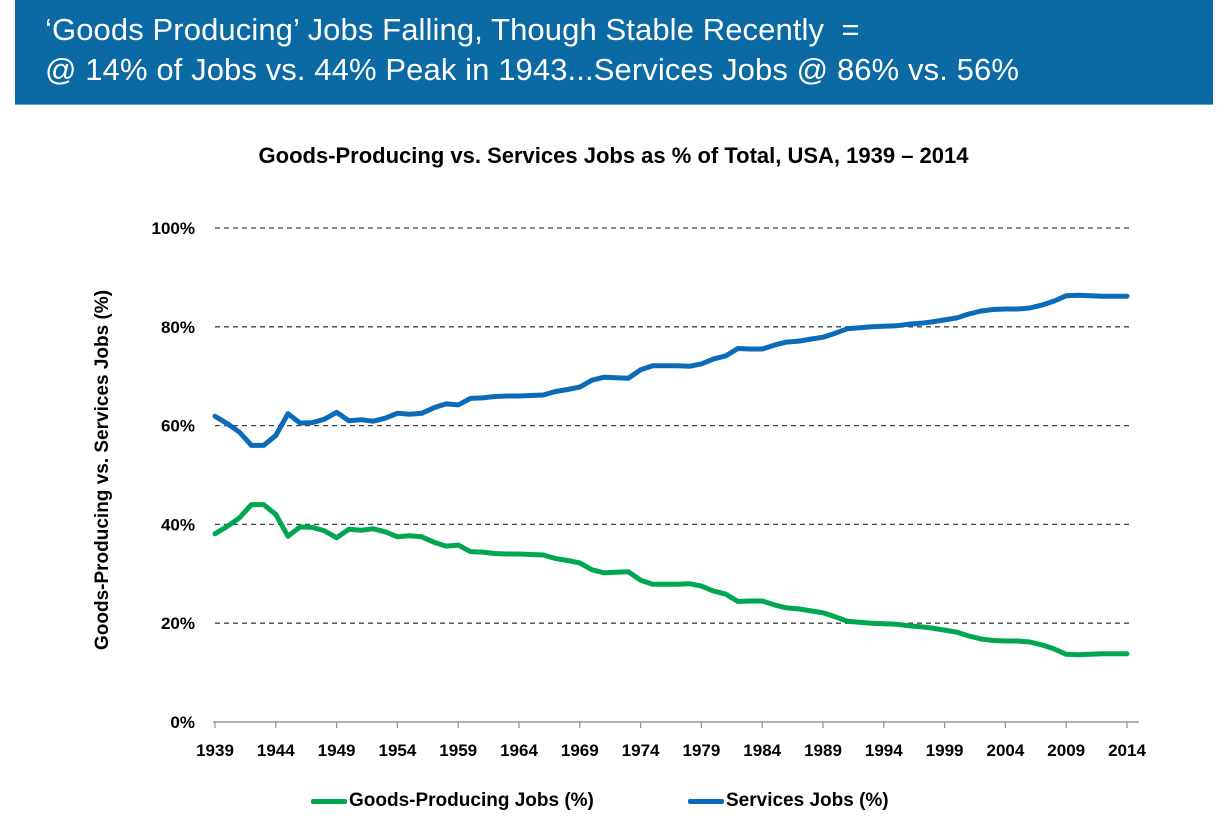 Image resolution: width=1227 pixels, height=835 pixels. I want to click on x-tick-label: 1994, so click(884, 750).